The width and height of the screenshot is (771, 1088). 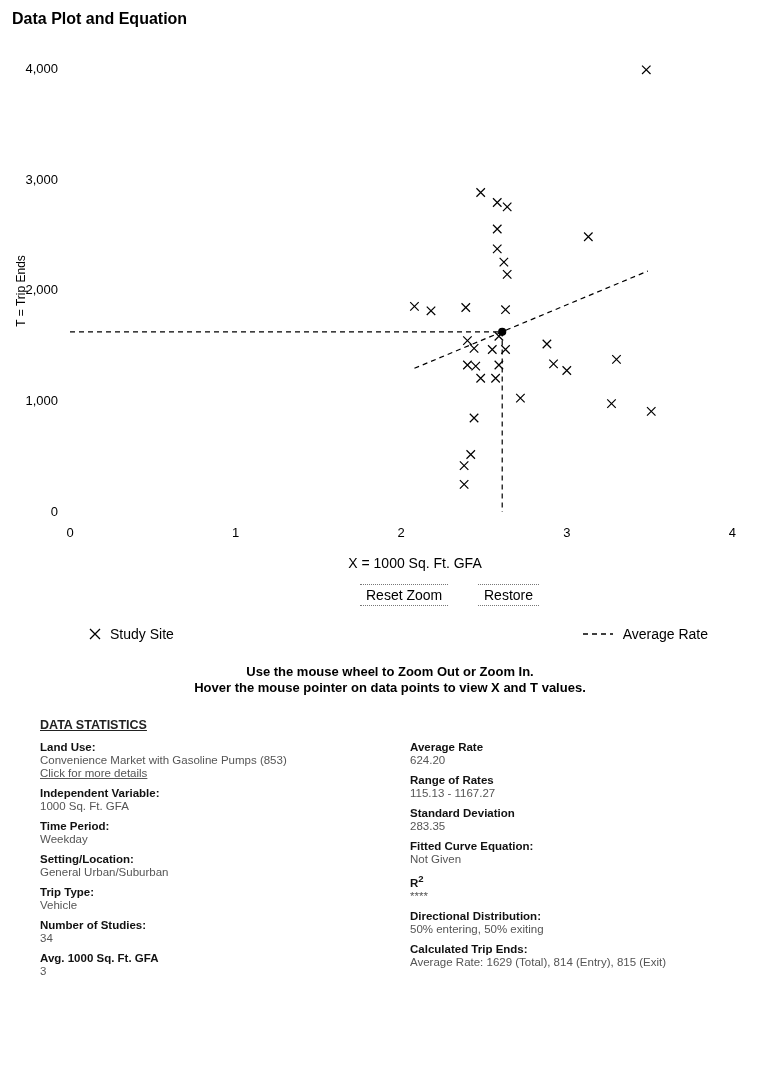 What do you see at coordinates (85, 806) in the screenshot?
I see `text: 1000 Sq. Ft. GFA` at bounding box center [85, 806].